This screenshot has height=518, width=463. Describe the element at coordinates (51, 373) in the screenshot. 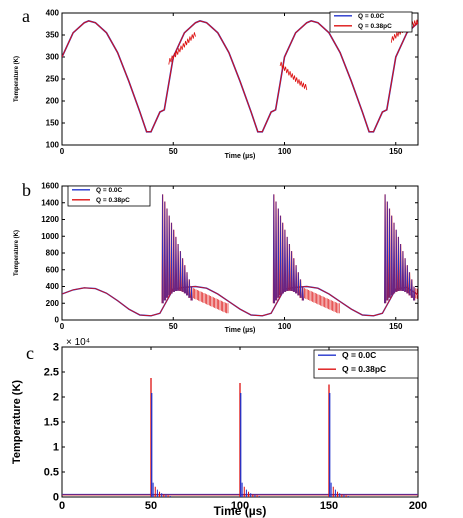

I see `y-tick-label: 2.5` at that location.